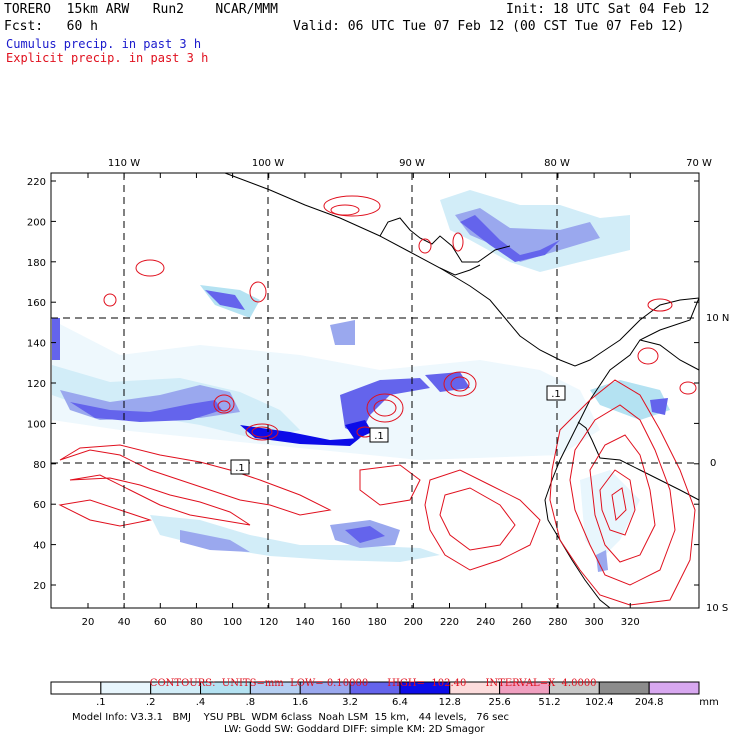 The image size is (740, 740). Describe the element at coordinates (124, 622) in the screenshot. I see `x-tick-label: 40` at that location.